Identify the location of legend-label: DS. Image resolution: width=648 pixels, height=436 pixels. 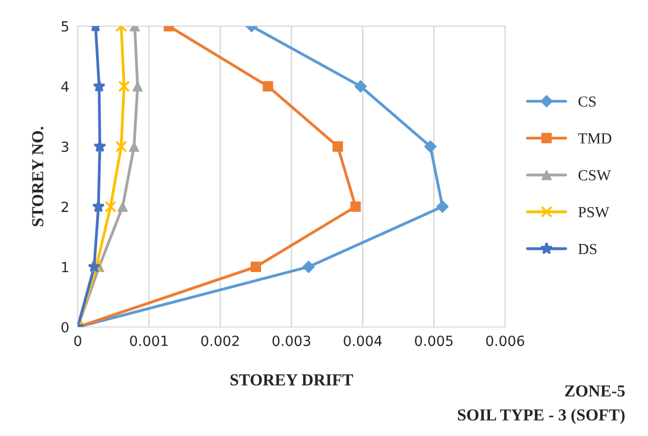
(587, 249).